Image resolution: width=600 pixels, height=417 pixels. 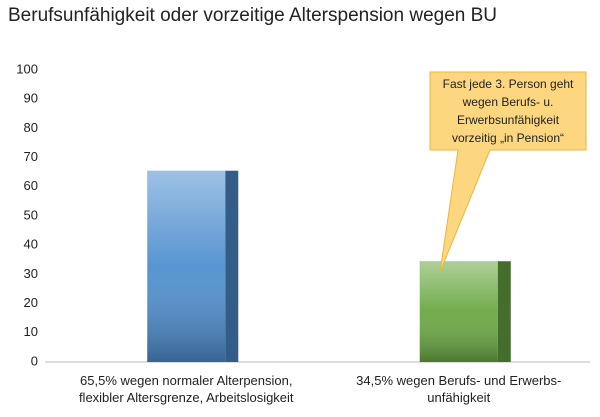 What do you see at coordinates (31, 185) in the screenshot?
I see `y-tick-label: 60` at bounding box center [31, 185].